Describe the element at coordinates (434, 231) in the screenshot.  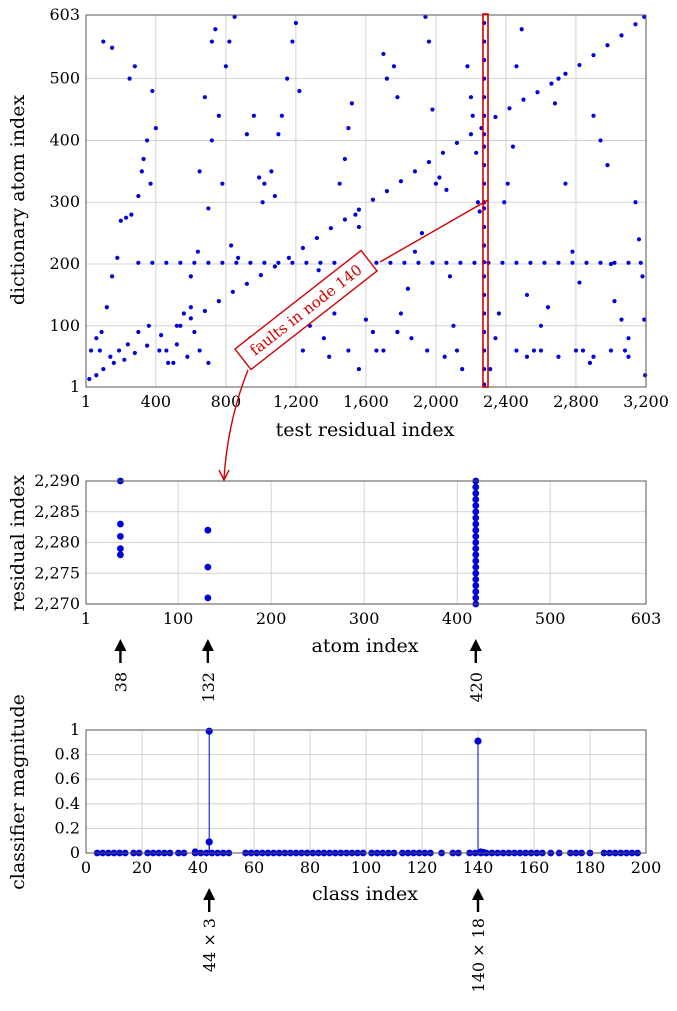
I see `annotation-leader-line` at that location.